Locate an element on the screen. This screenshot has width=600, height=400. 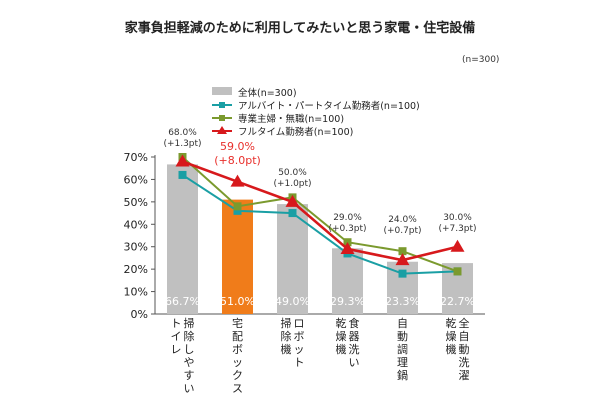
category-label-char: ク is located at coordinates (237, 375).